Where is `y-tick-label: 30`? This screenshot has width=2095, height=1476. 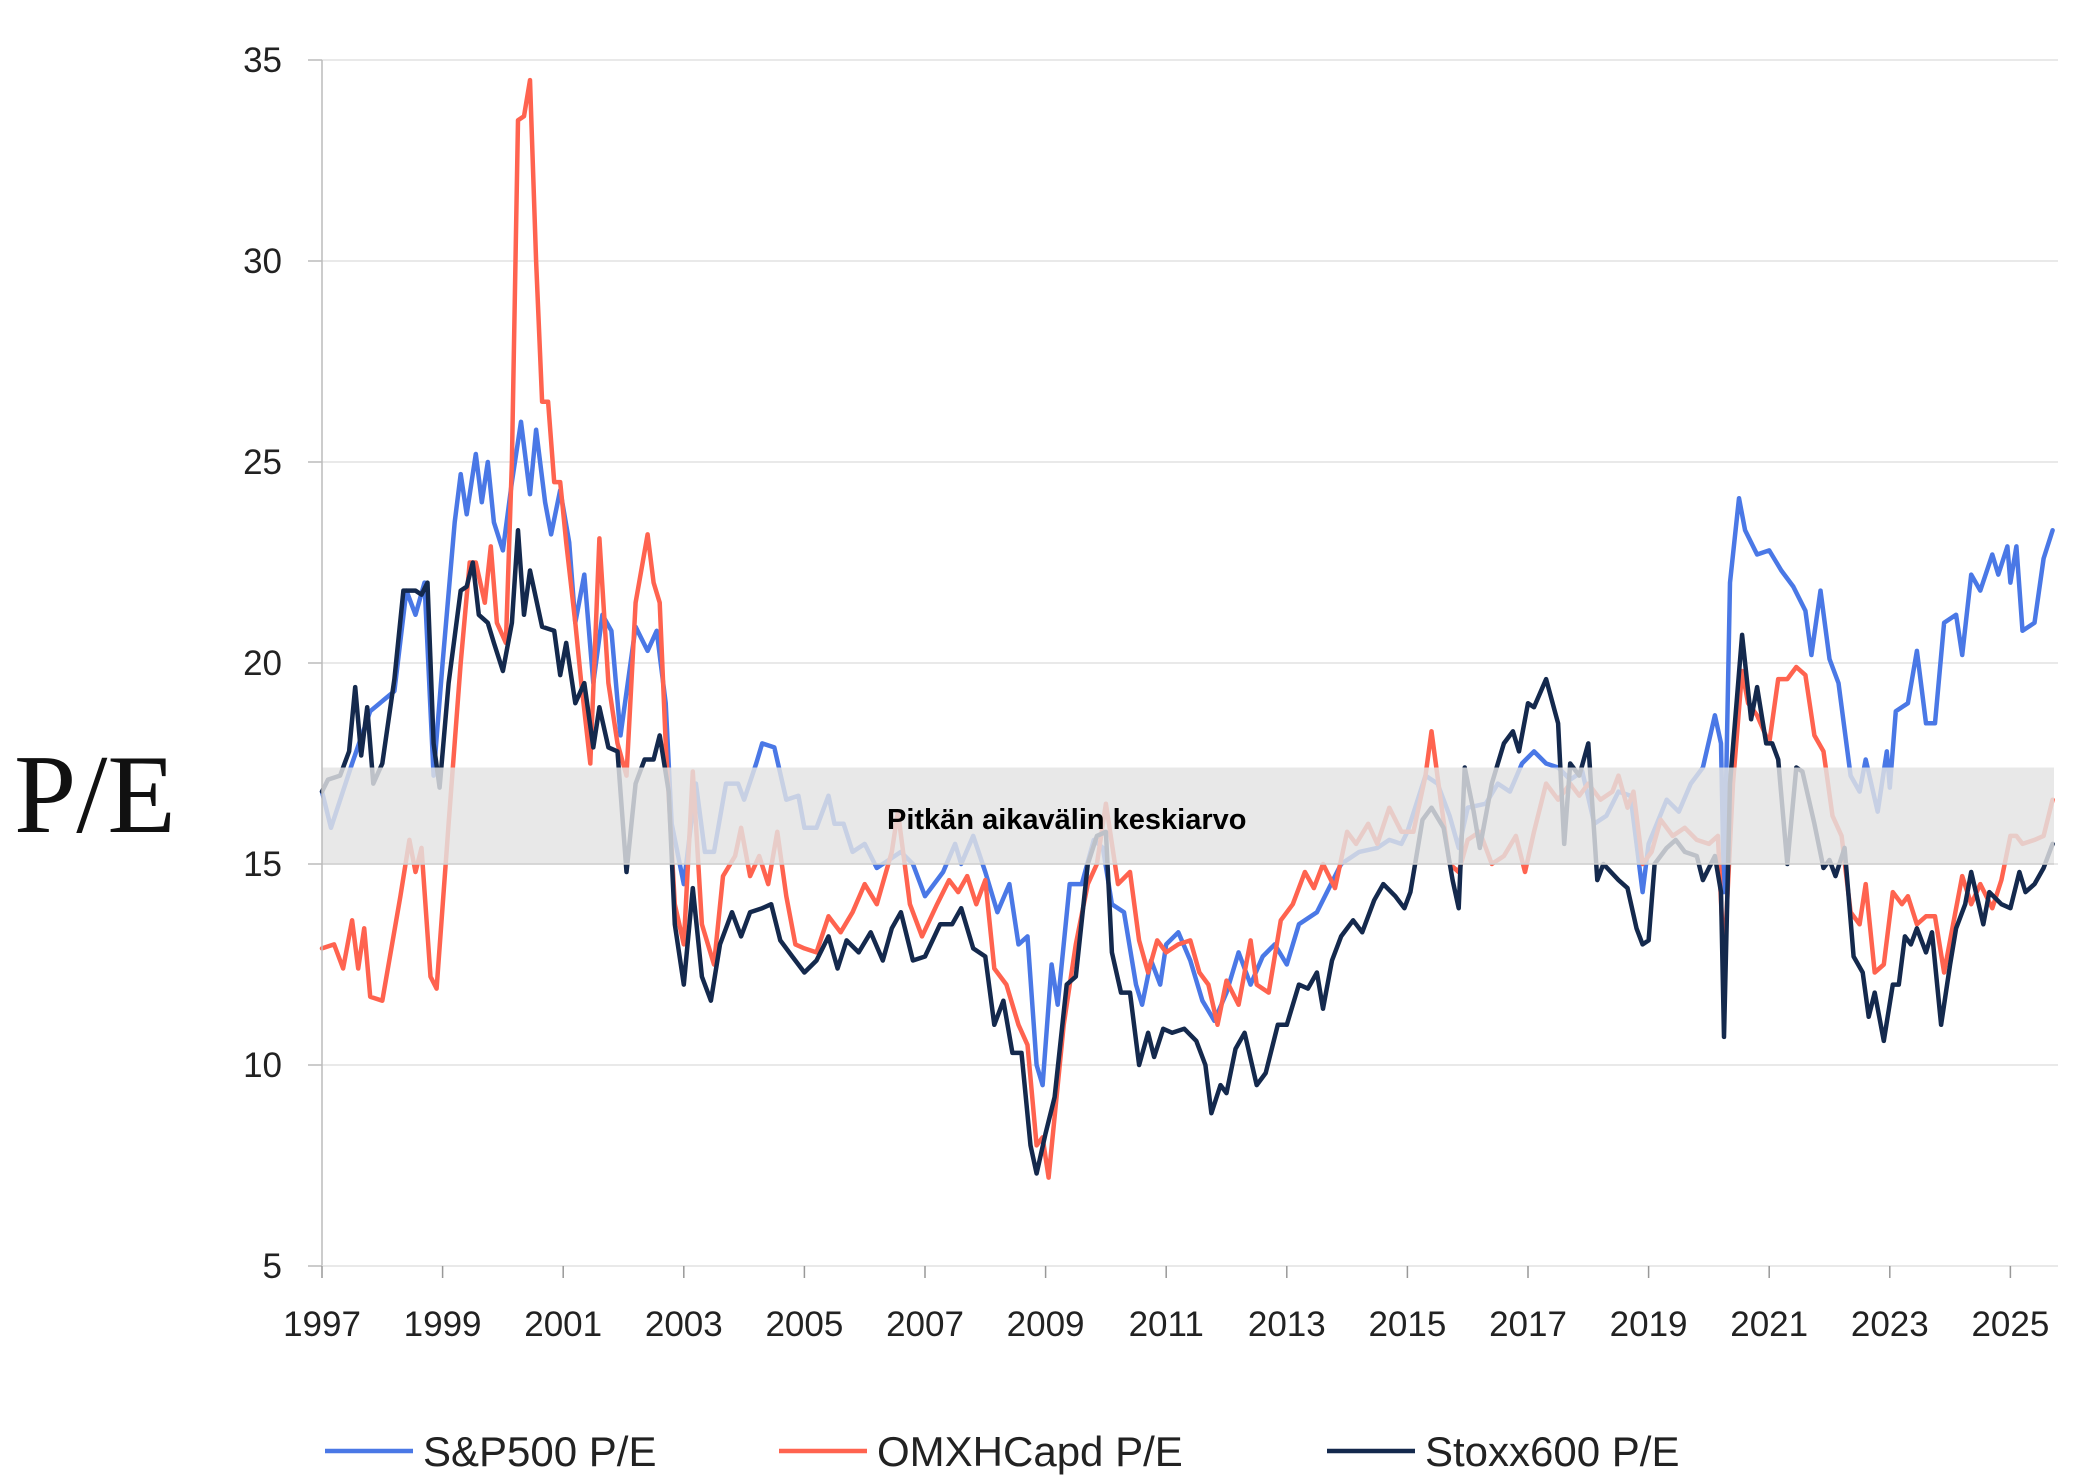
y-tick-label: 30 is located at coordinates (262, 261).